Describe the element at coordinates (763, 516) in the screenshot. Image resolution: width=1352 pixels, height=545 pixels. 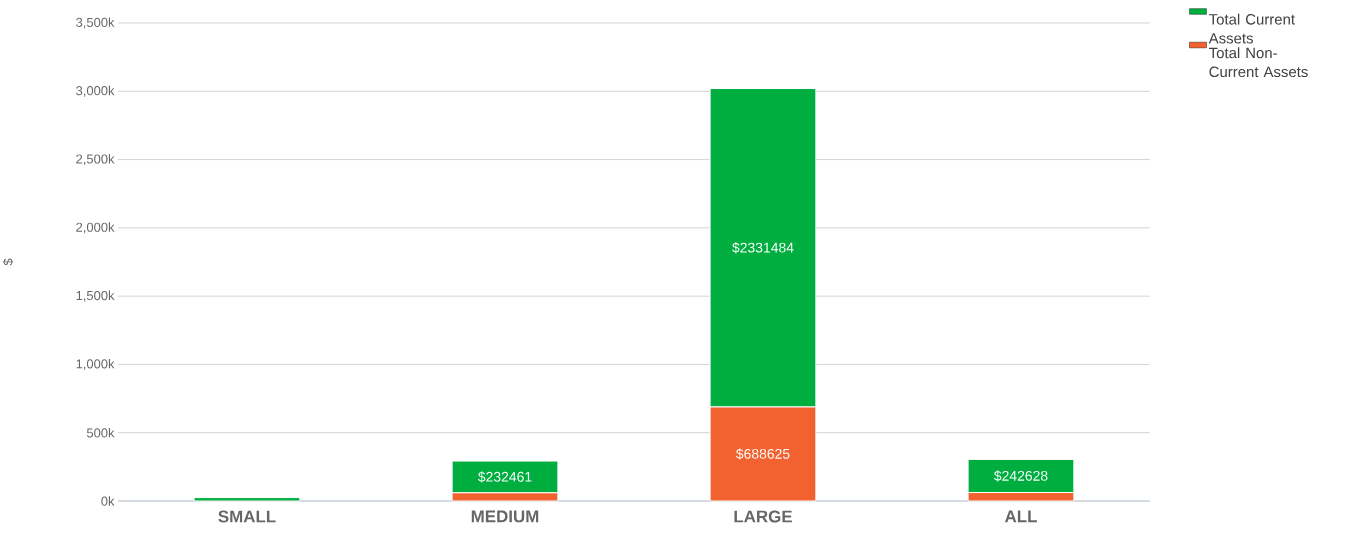
I see `x-tick-label: LARGE` at that location.